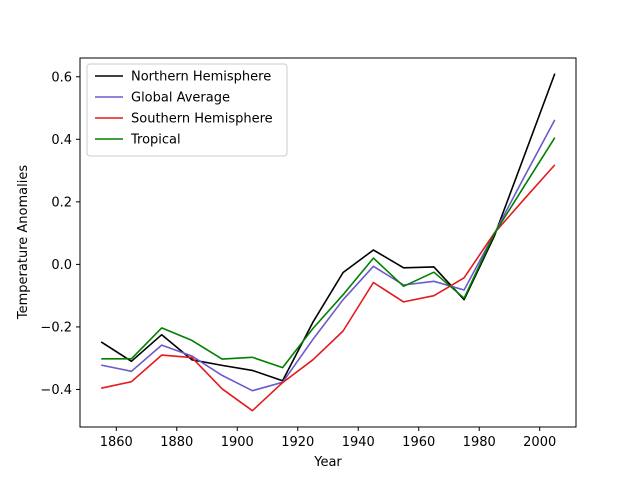 This screenshot has width=640, height=480. What do you see at coordinates (56, 327) in the screenshot?
I see `y-tick-label: −0.2` at bounding box center [56, 327].